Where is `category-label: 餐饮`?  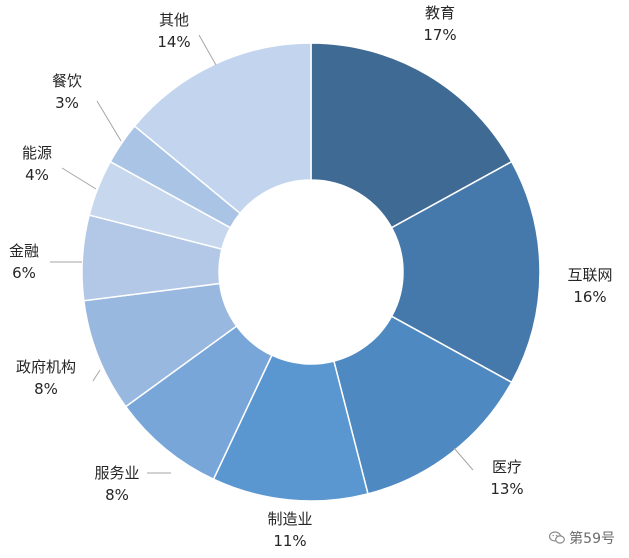 category-label: 餐饮 is located at coordinates (67, 81).